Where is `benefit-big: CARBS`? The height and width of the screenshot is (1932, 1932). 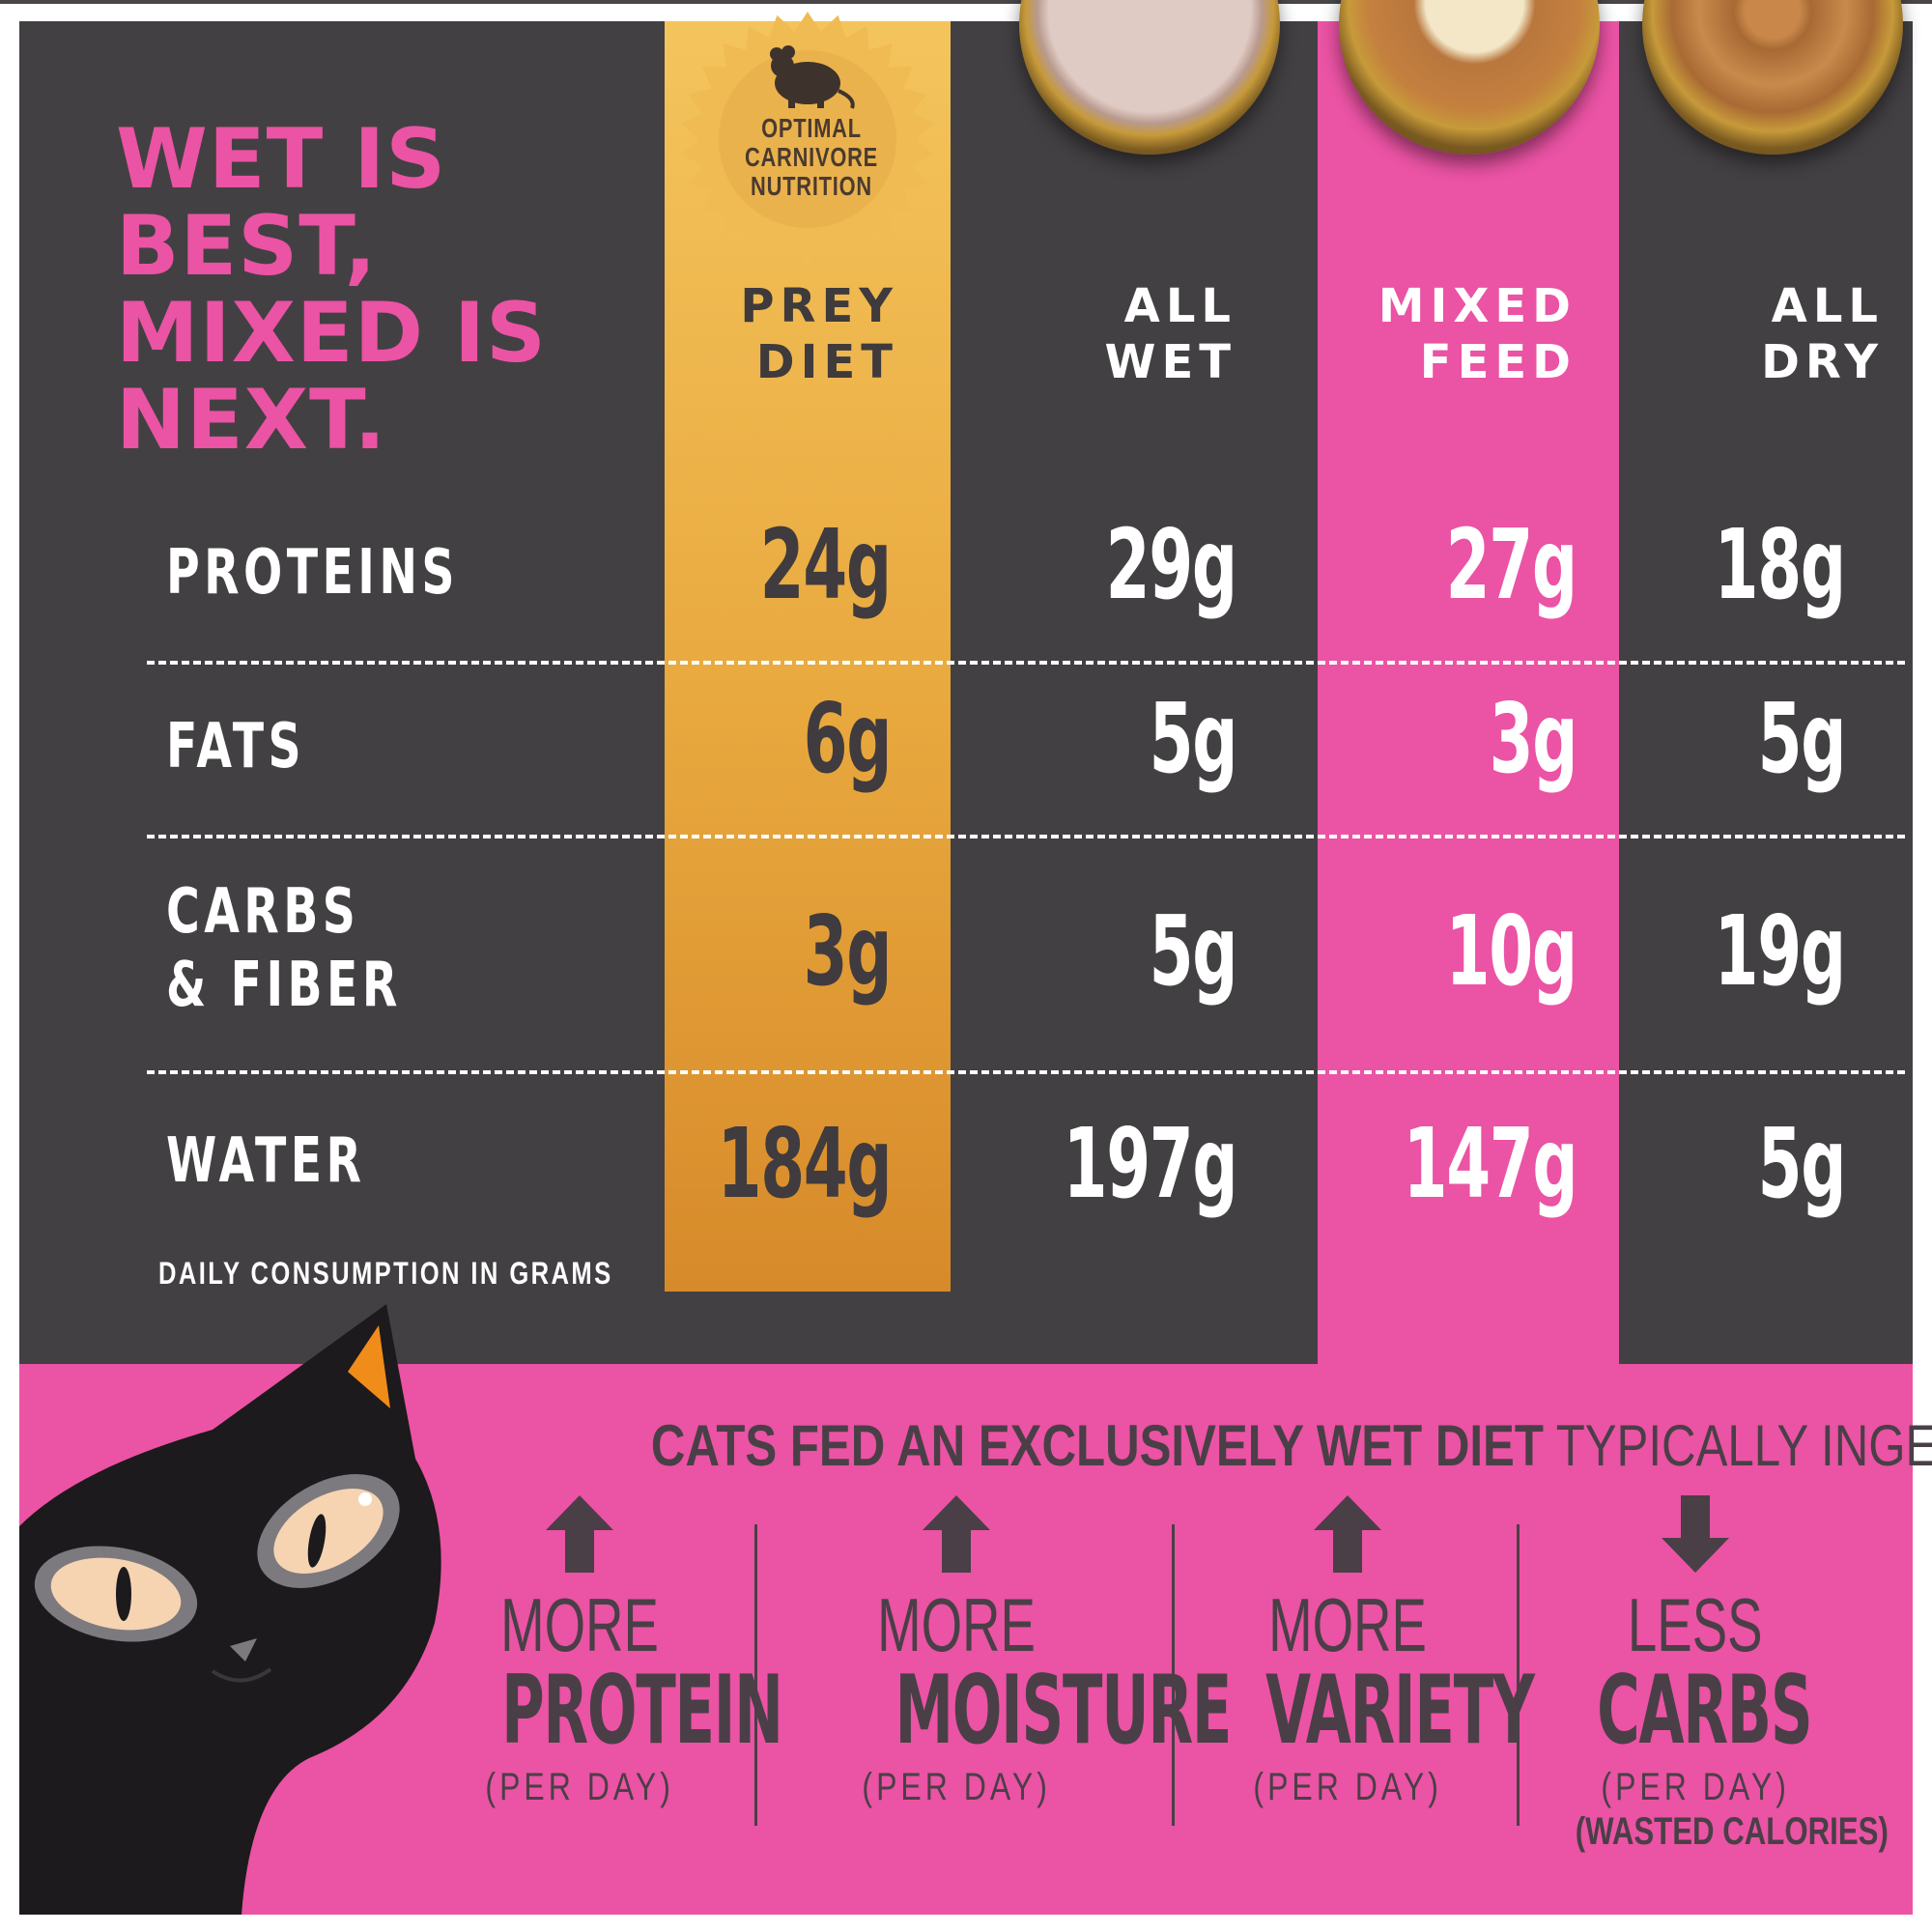 benefit-big: CARBS is located at coordinates (1705, 1711).